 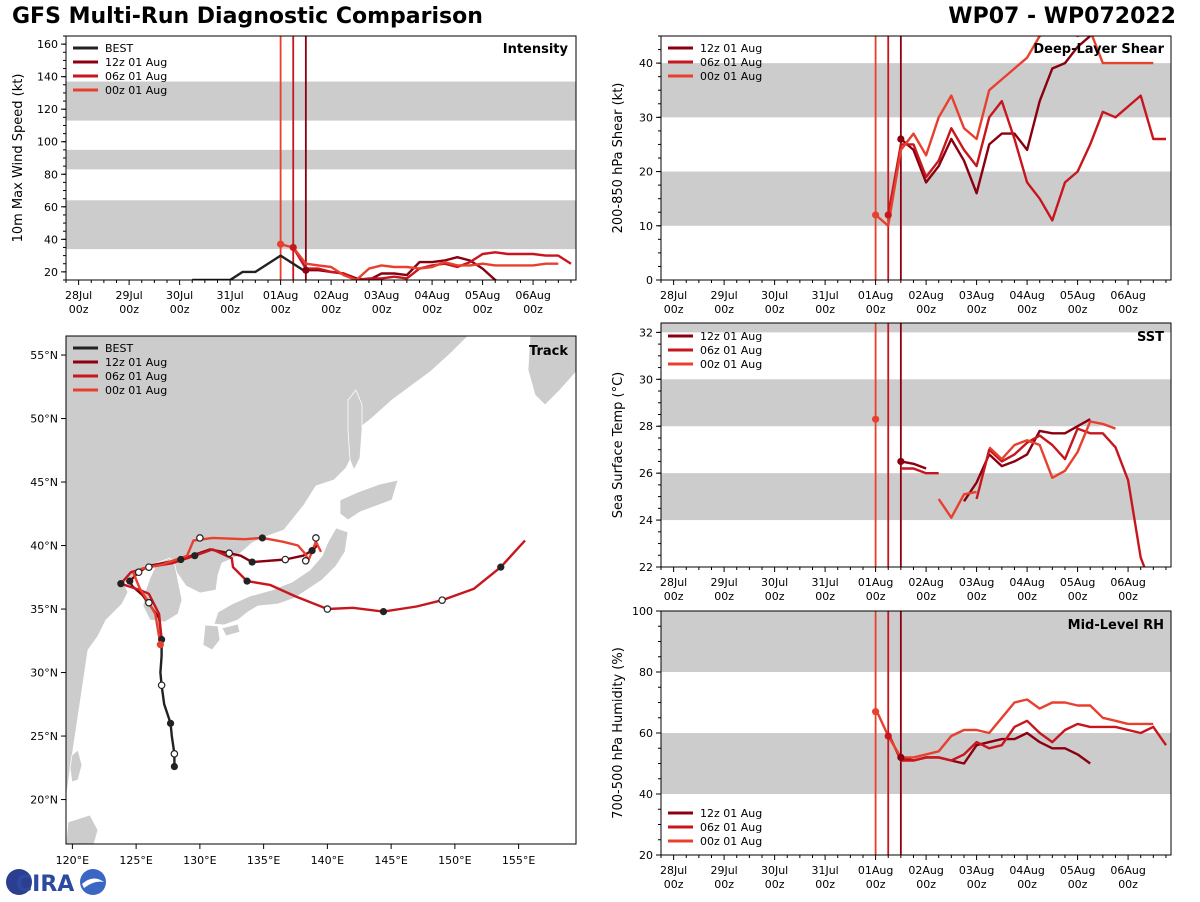 I want to click on shear-ytick-label: 0, so click(x=649, y=280).